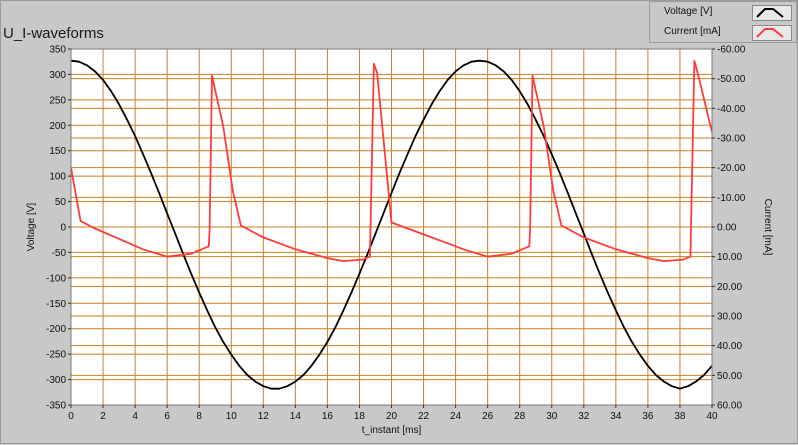 The width and height of the screenshot is (798, 445). I want to click on legend: Voltage [V] Current [mA], so click(723, 22).